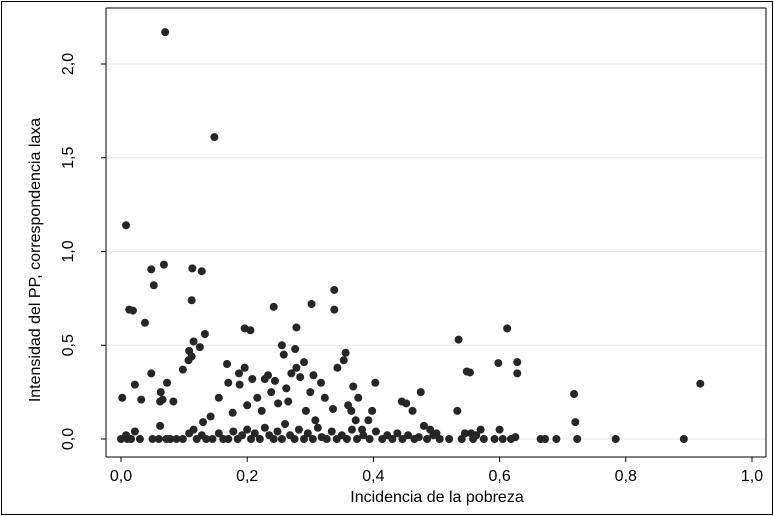 The height and width of the screenshot is (516, 774). I want to click on x-axis-label: Incidencia de la pobreza, so click(437, 497).